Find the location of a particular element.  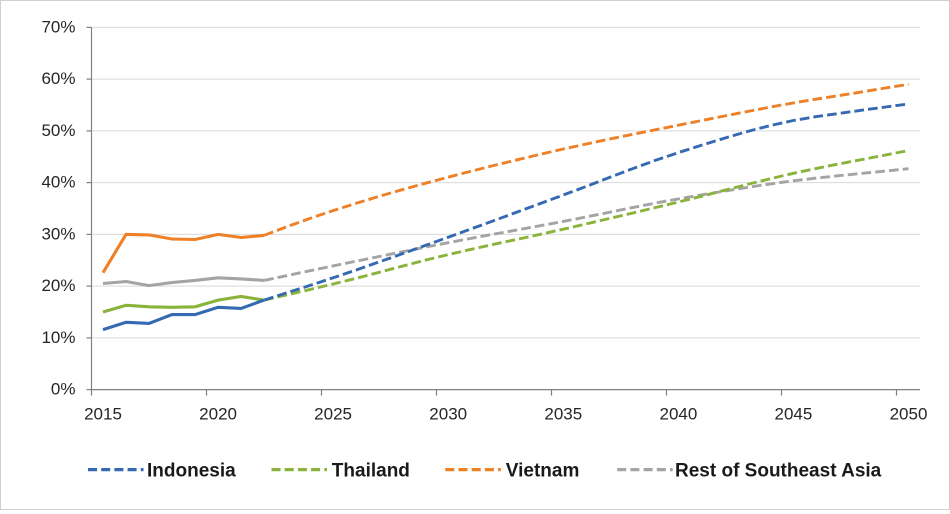

svg-text: 50% is located at coordinates (58, 130).